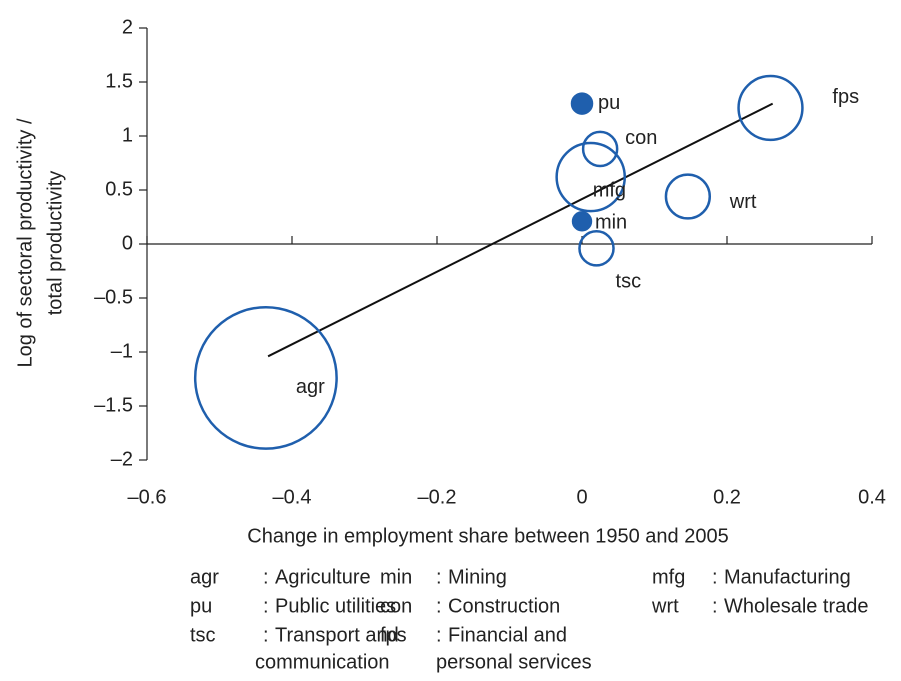  I want to click on y-tick-label: 1.5, so click(119, 81).